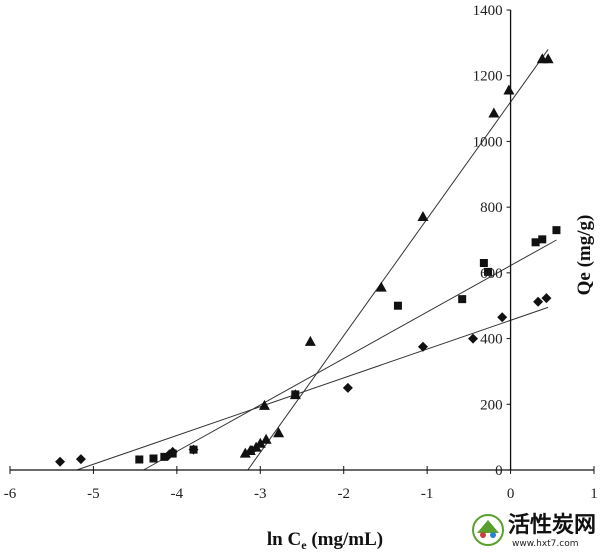  I want to click on watermark-url-text: www.hxt7.com, so click(545, 544).